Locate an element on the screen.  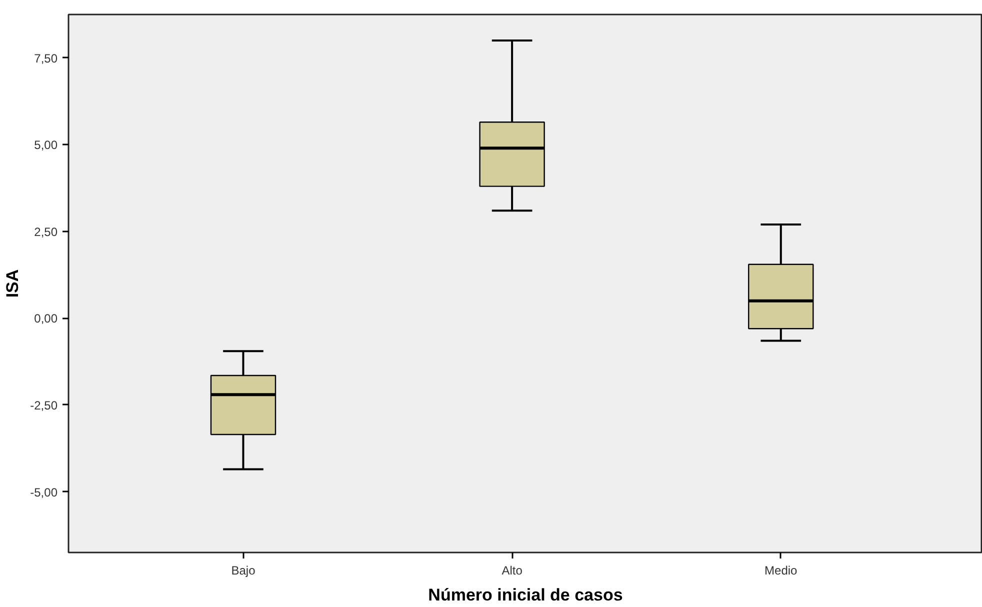
x-tick-label: Alto is located at coordinates (512, 571).